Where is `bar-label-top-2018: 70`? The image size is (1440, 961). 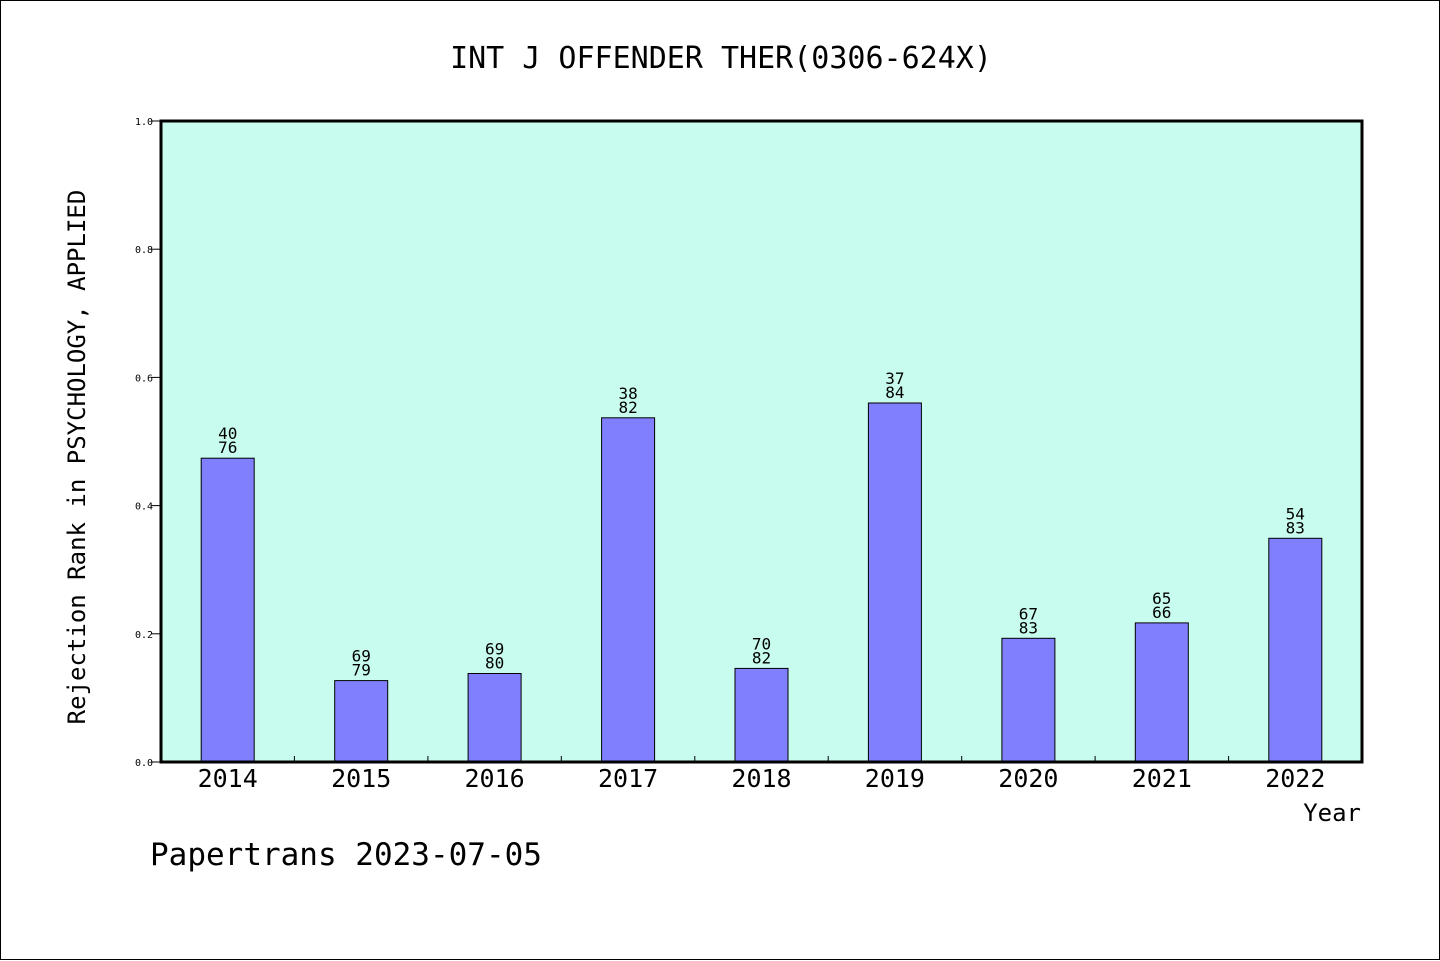 bar-label-top-2018: 70 is located at coordinates (761, 643).